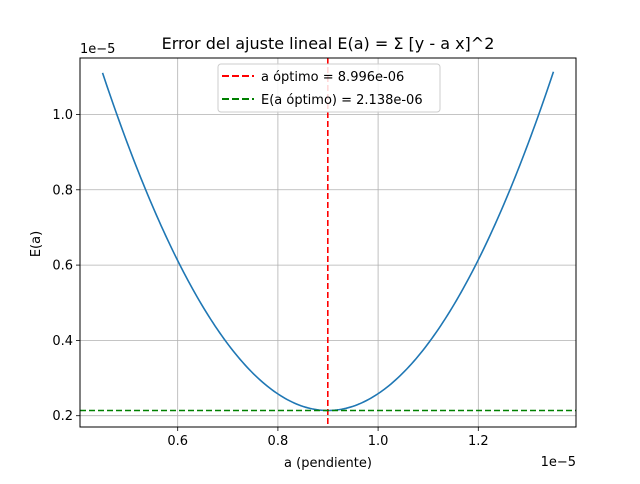 The width and height of the screenshot is (640, 484). What do you see at coordinates (278, 441) in the screenshot?
I see `x-tick-label: 0.8` at bounding box center [278, 441].